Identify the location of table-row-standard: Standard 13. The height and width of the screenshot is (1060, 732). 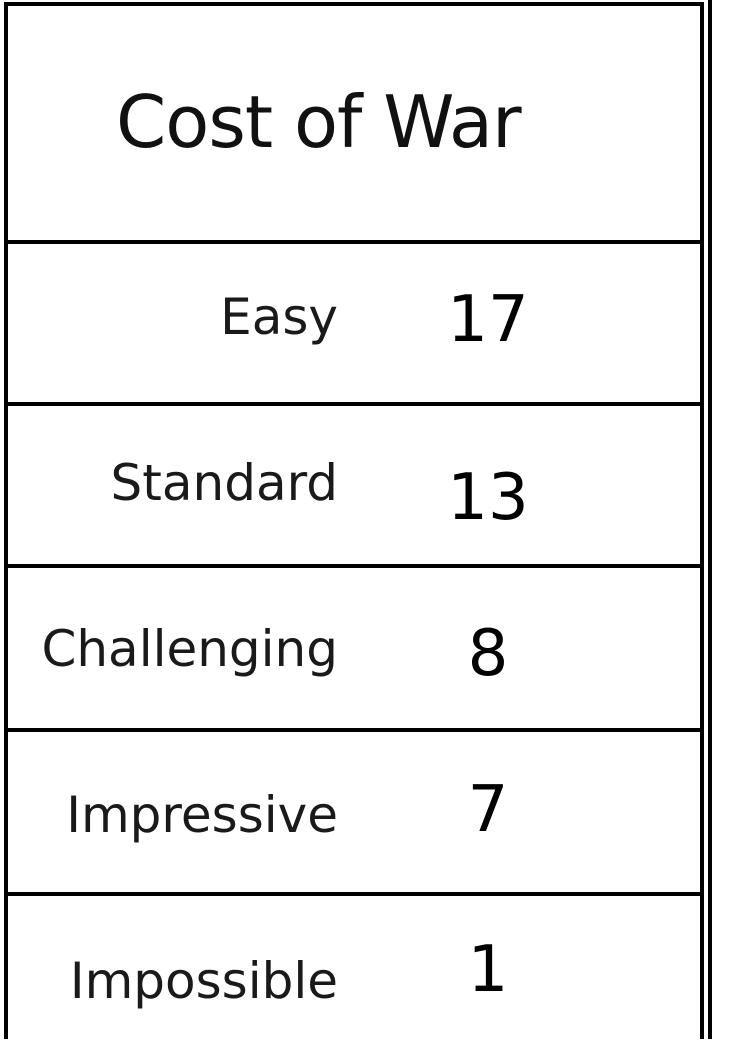
(354, 487).